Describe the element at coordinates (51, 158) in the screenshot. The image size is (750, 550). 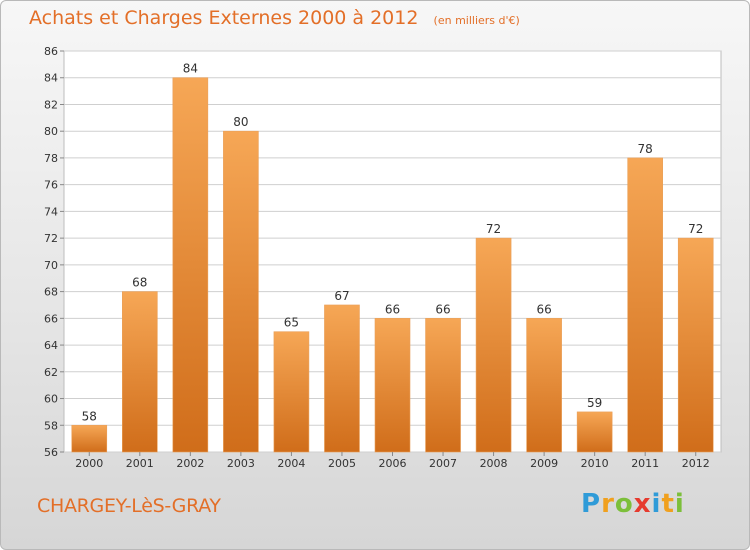
I see `y-tick-label: 78` at that location.